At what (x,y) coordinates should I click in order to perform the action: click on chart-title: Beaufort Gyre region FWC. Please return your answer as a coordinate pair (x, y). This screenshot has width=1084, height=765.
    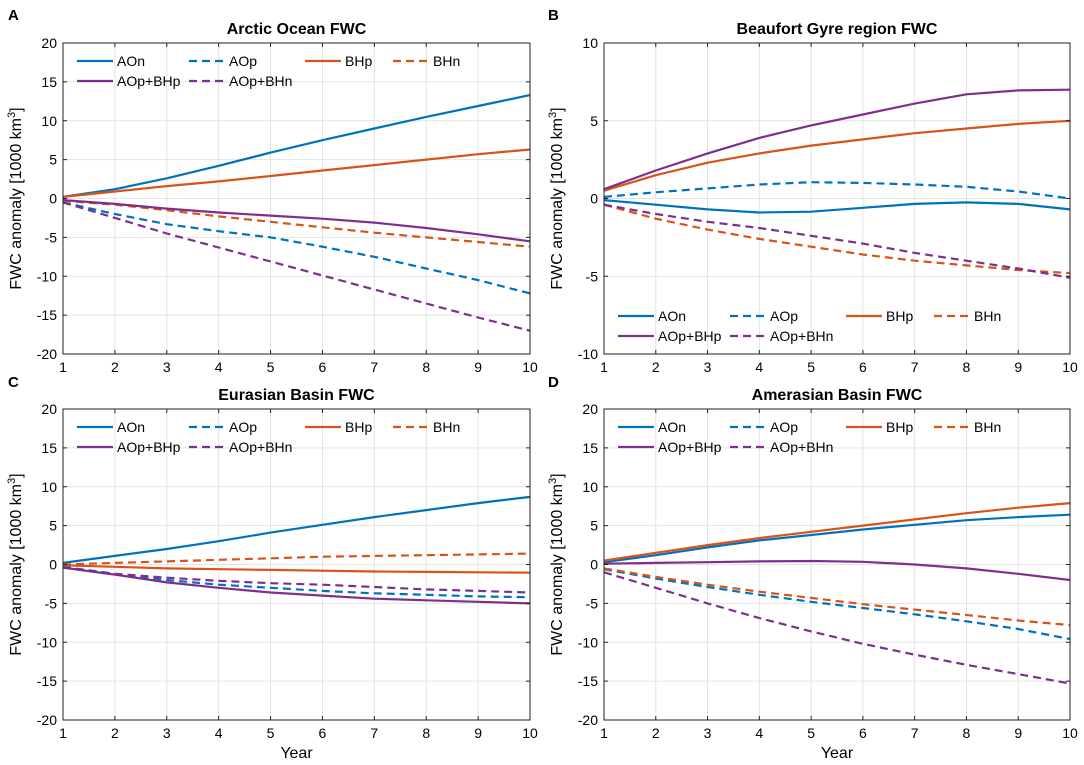
    Looking at the image, I should click on (837, 29).